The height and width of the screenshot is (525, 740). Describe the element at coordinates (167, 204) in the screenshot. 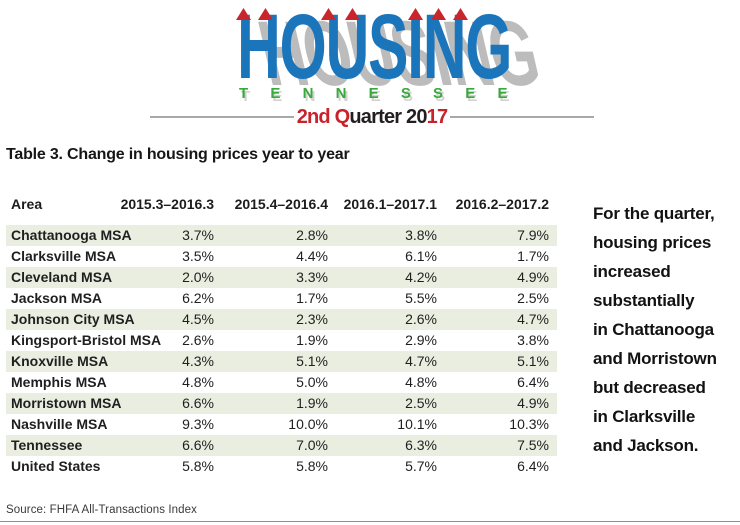

I see `column-header-period-1: 2015.3–2016.3` at that location.